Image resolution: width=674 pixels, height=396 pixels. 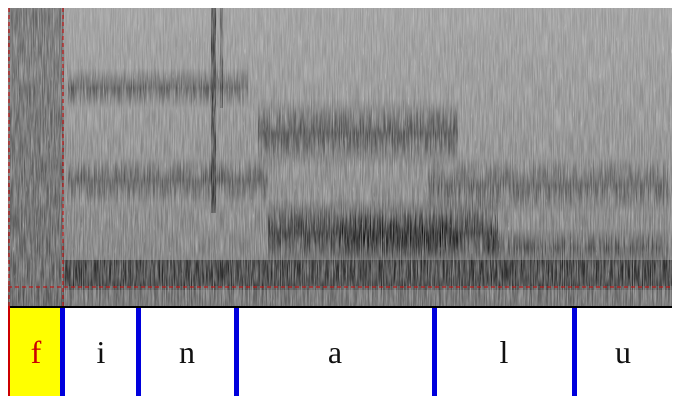 I want to click on interval-segment: l, so click(x=504, y=351).